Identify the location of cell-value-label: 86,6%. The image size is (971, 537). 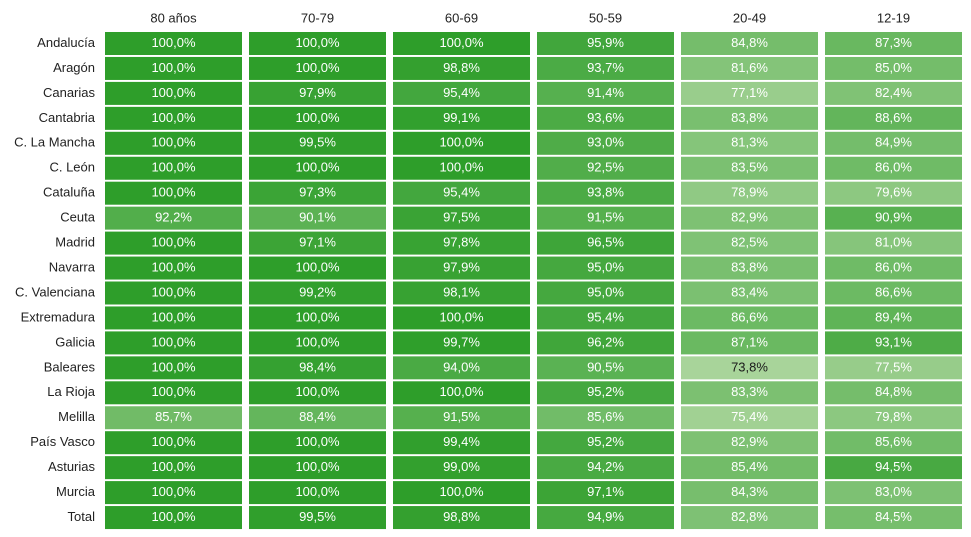
(749, 316).